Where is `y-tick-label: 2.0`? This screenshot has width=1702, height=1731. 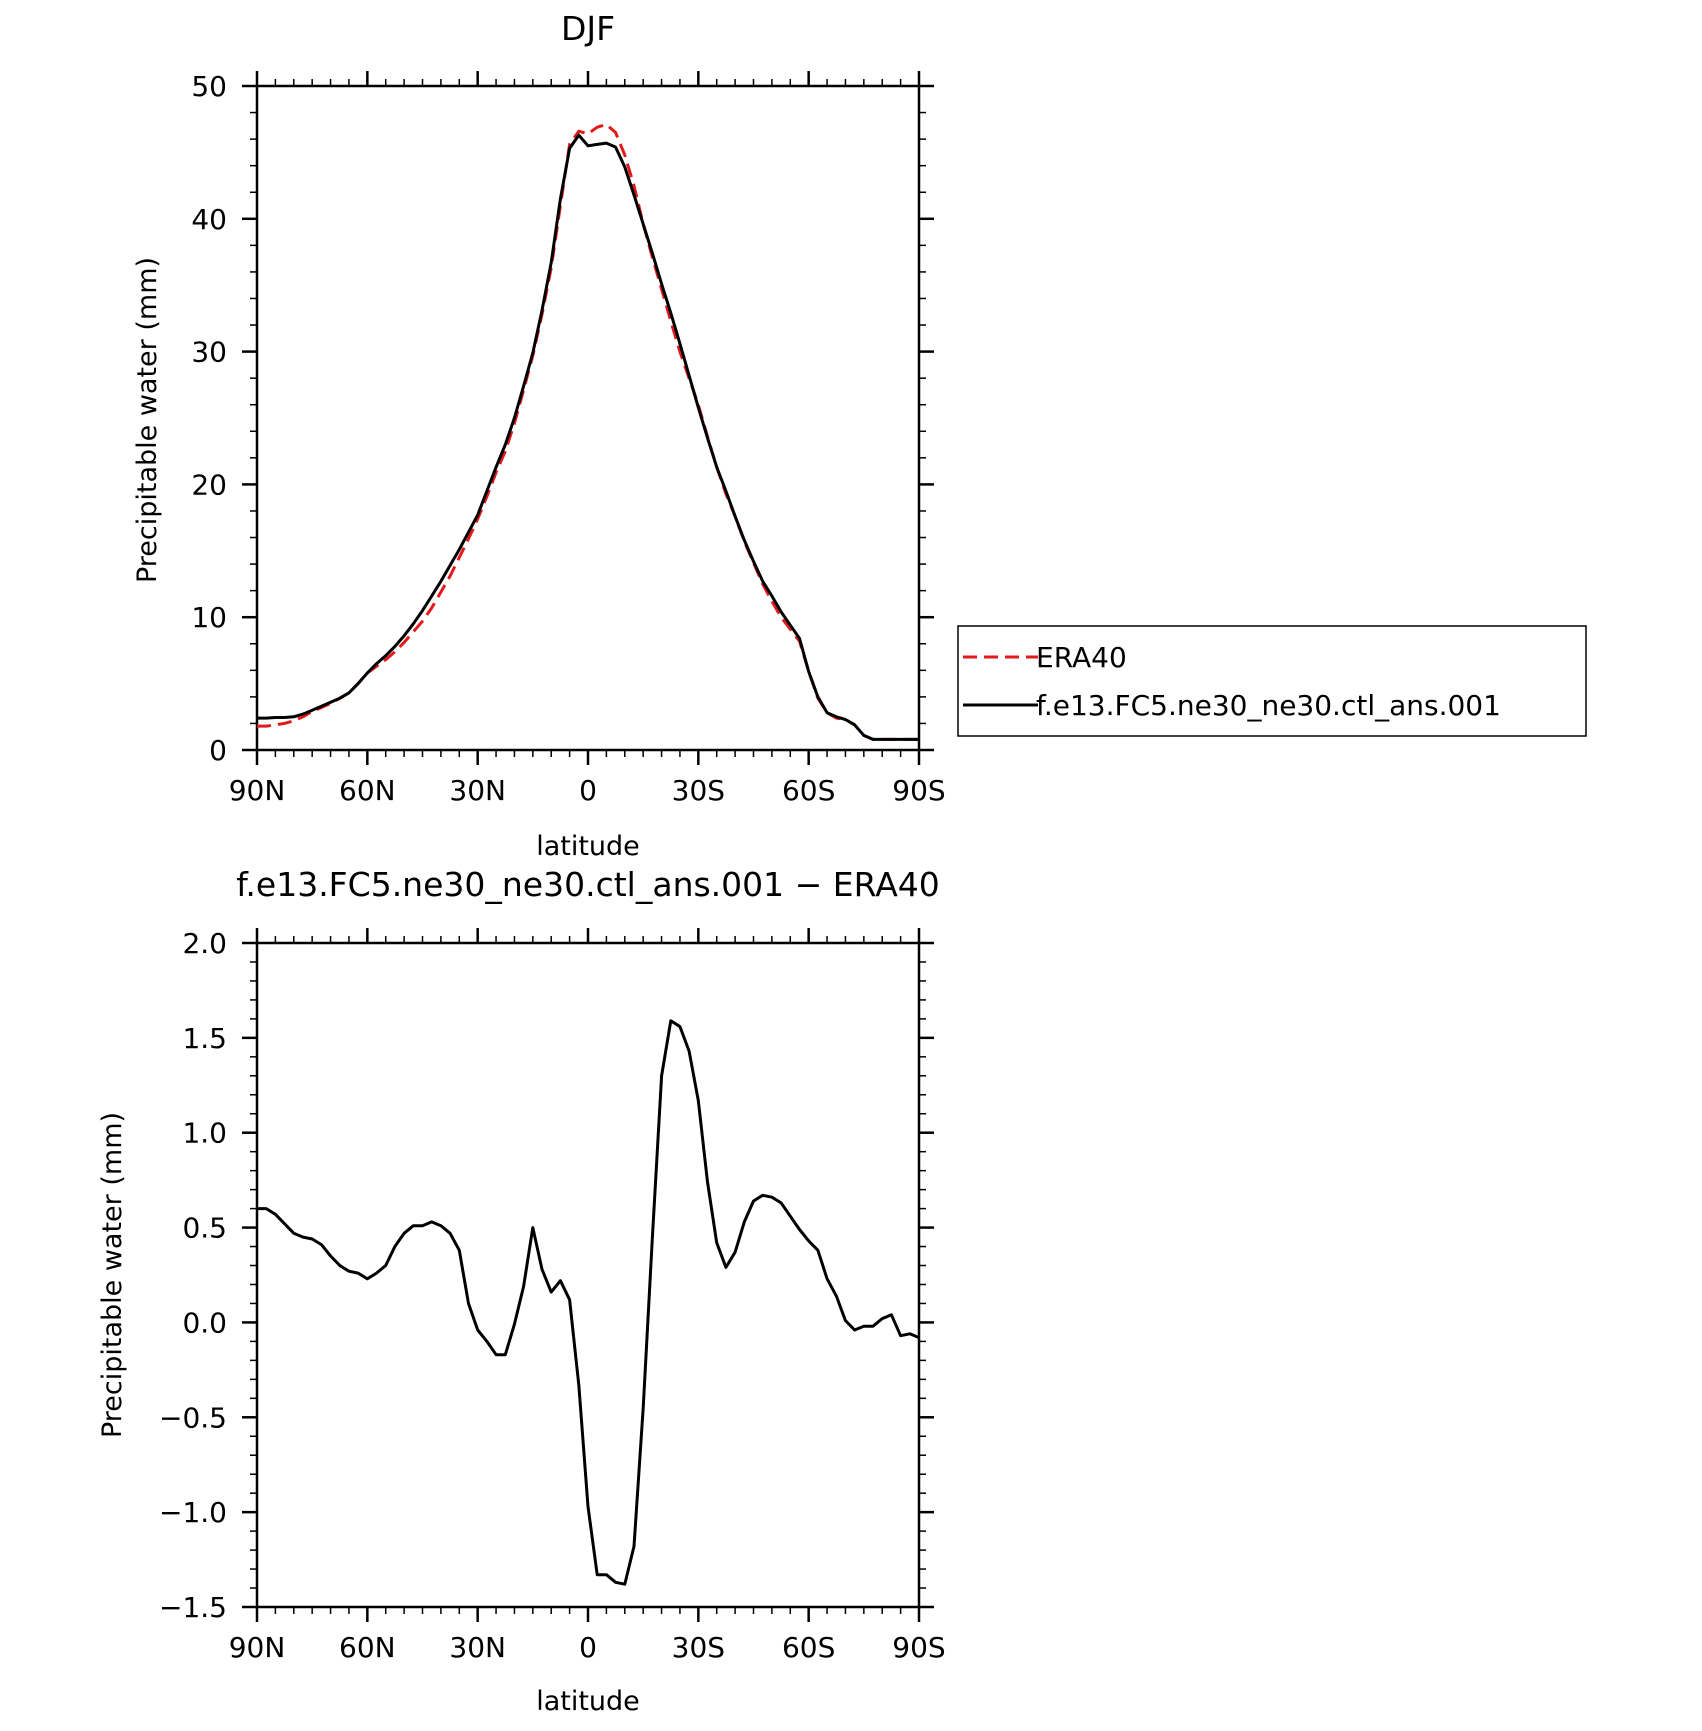
y-tick-label: 2.0 is located at coordinates (204, 943).